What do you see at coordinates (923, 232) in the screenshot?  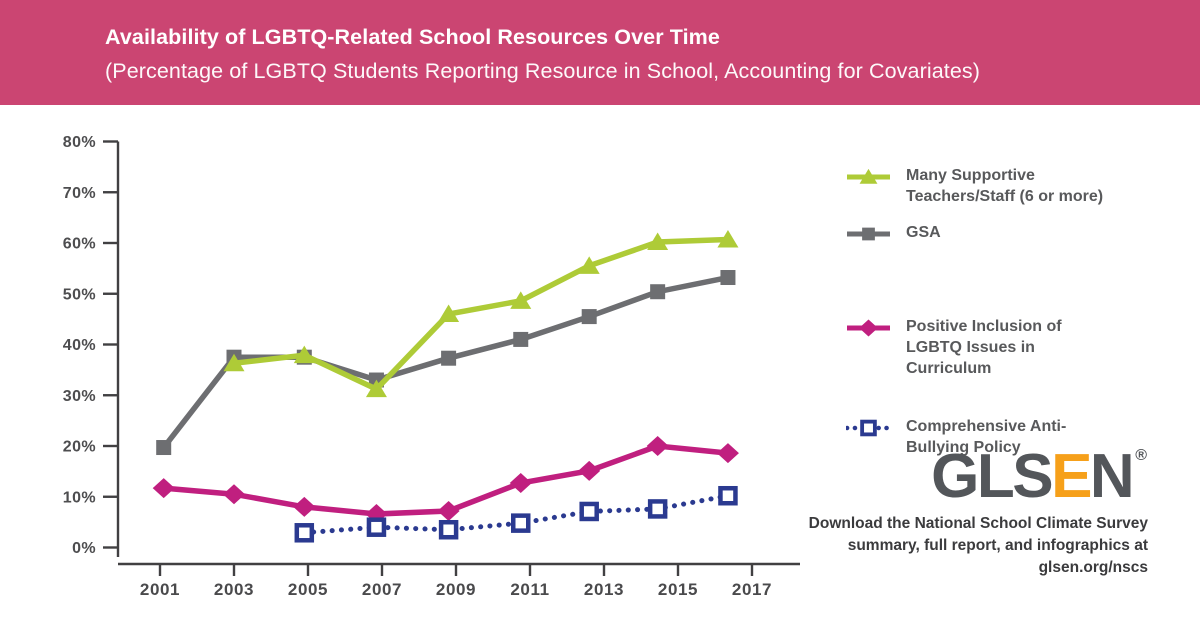 I see `legend-label: GSA` at bounding box center [923, 232].